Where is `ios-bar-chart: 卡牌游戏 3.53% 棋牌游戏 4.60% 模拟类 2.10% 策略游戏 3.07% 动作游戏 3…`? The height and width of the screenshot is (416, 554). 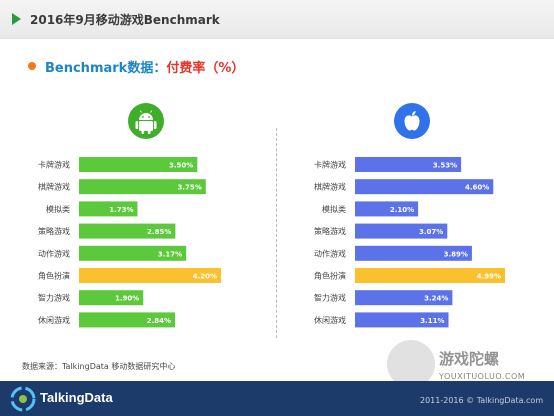
ios-bar-chart: 卡牌游戏 3.53% 棋牌游戏 4.60% 模拟类 2.10% 策略游戏 3.07% 动作游戏 3… is located at coordinates (409, 242).